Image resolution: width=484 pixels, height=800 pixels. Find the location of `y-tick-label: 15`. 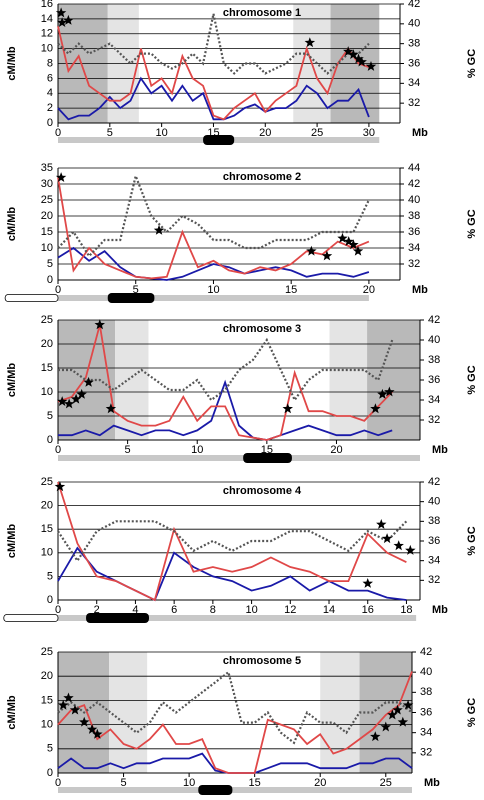

y-tick-label: 15 is located at coordinates (47, 700).